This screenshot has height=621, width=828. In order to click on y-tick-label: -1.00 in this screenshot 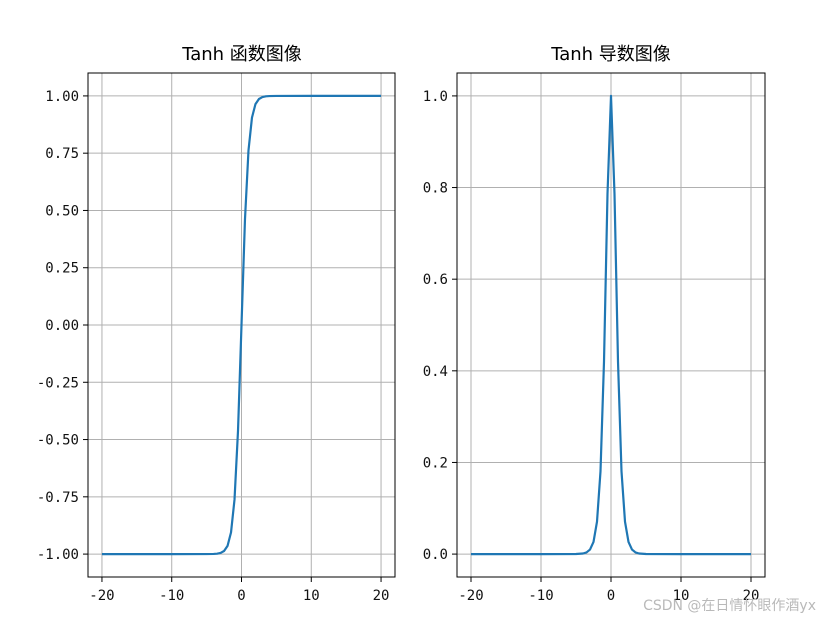, I will do `click(58, 555)`.